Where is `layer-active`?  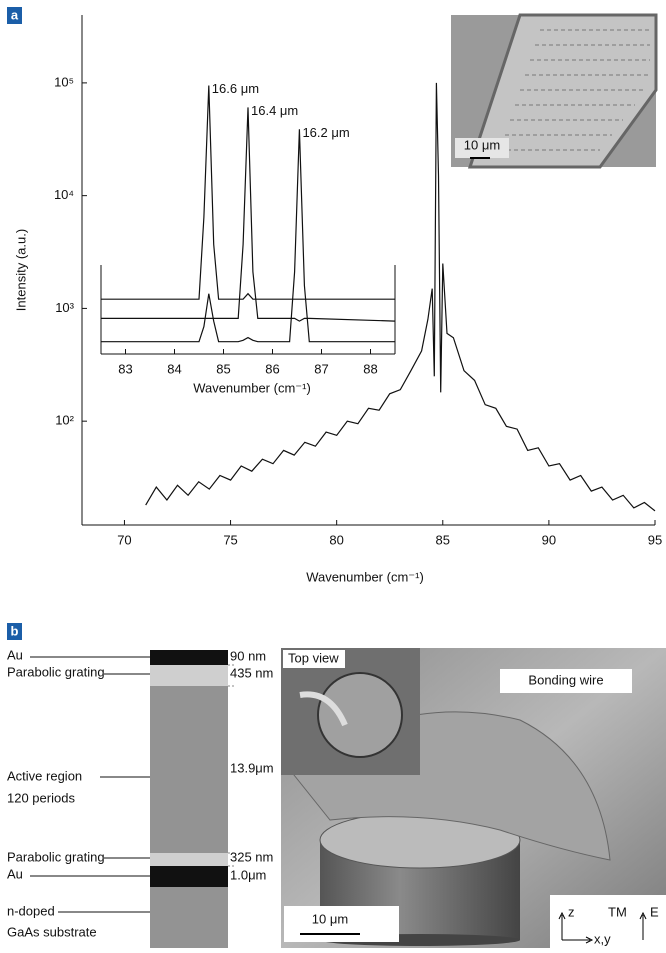
layer-active is located at coordinates (189, 769).